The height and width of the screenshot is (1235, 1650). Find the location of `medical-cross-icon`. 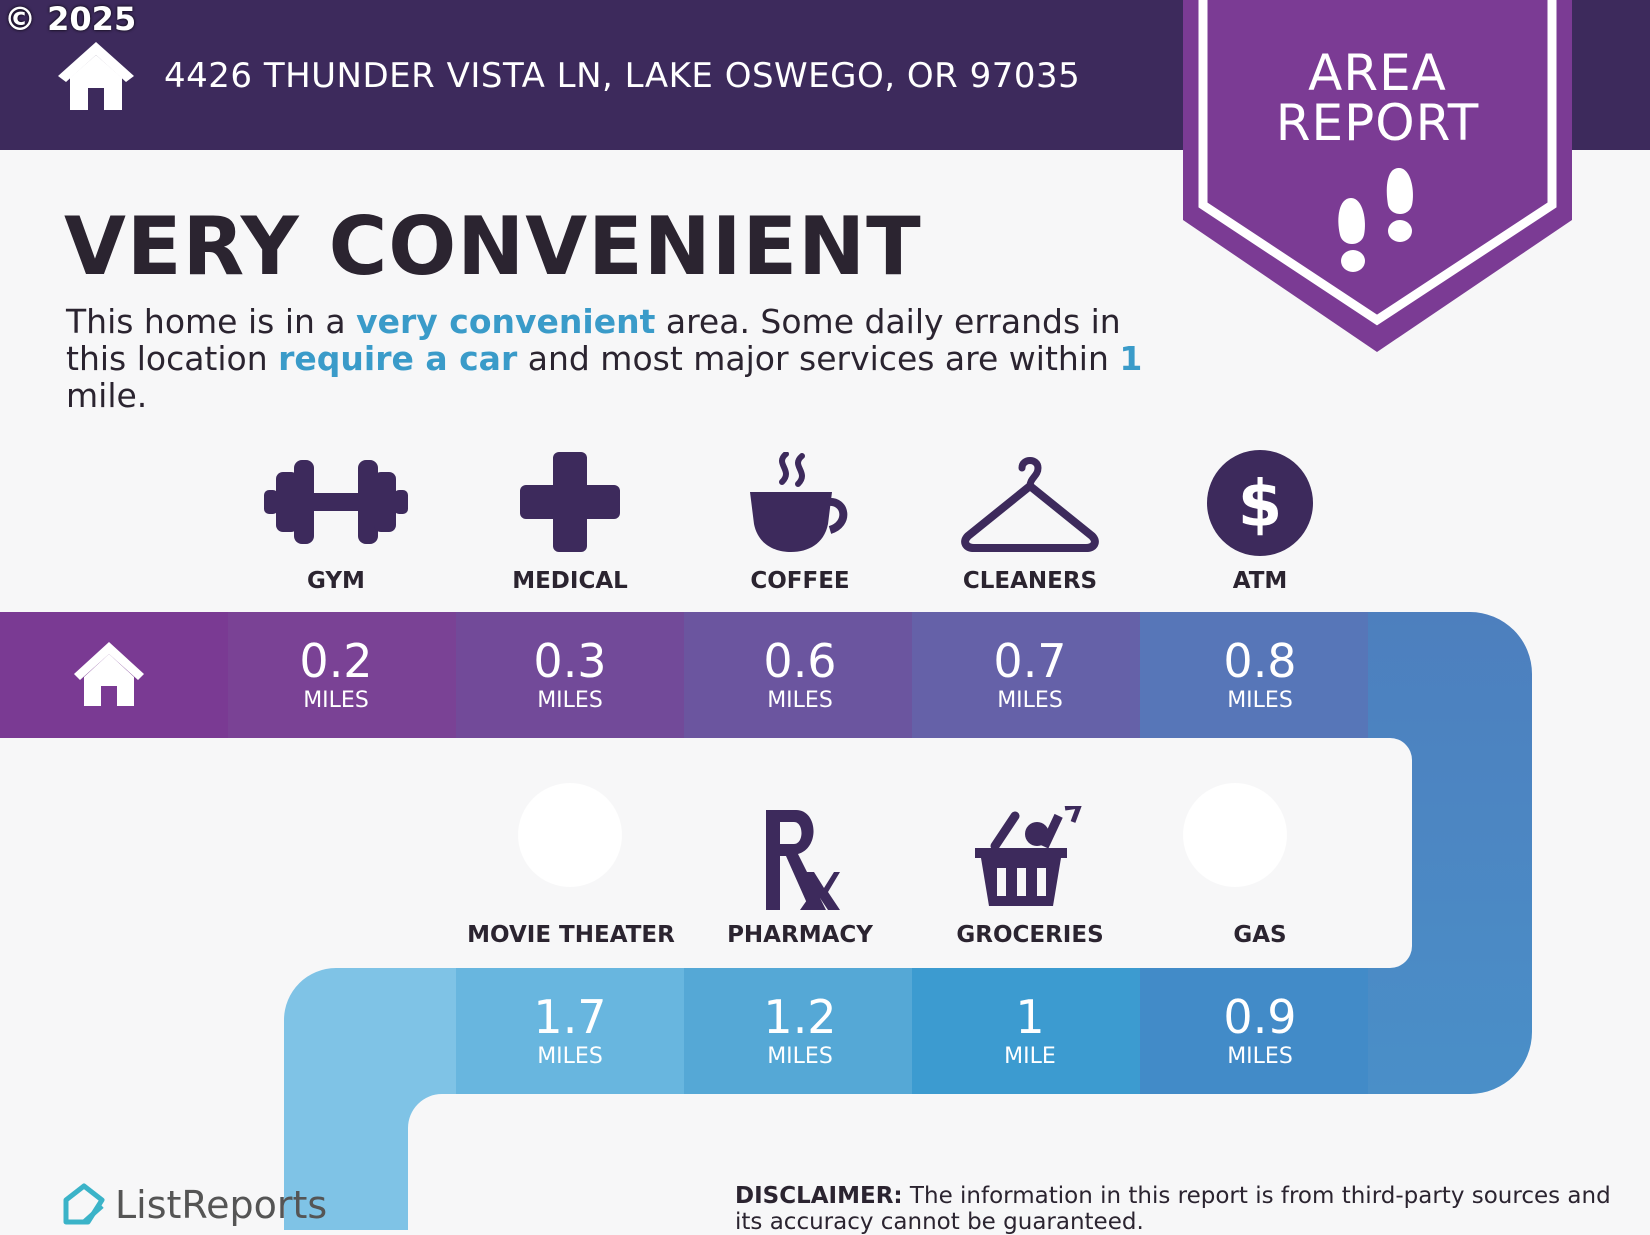

medical-cross-icon is located at coordinates (570, 502).